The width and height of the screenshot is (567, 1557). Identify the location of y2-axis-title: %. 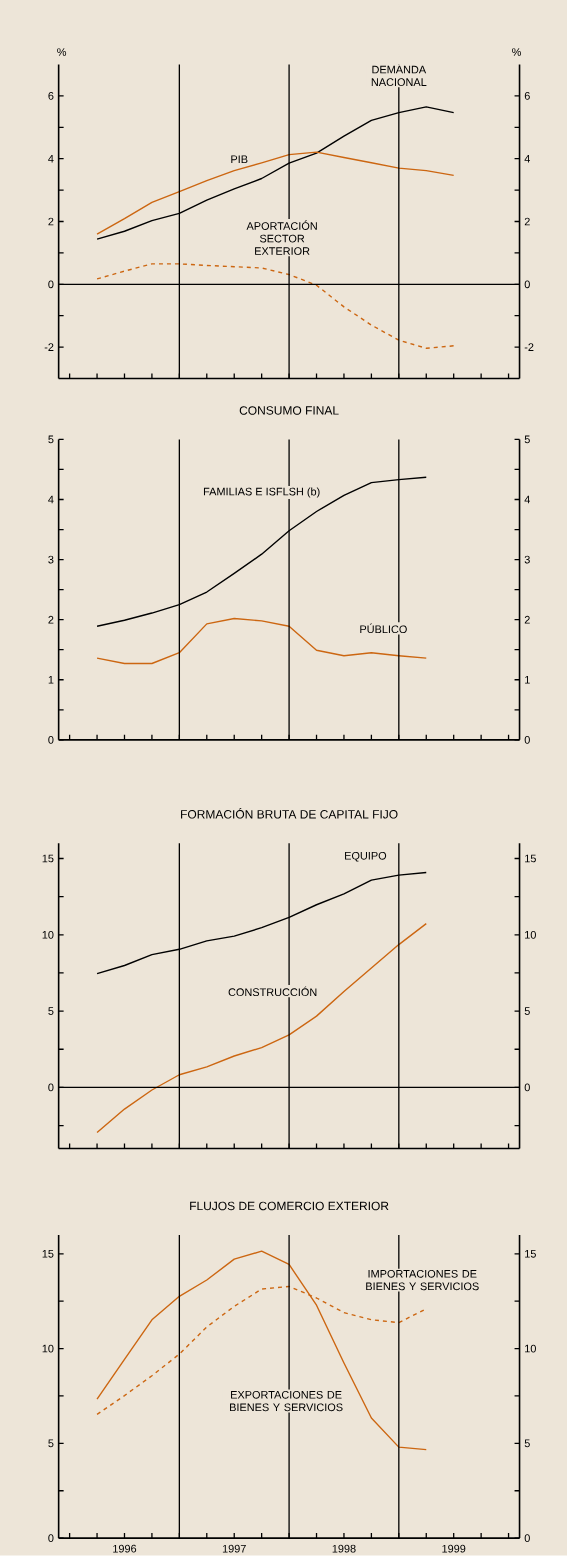
(516, 52).